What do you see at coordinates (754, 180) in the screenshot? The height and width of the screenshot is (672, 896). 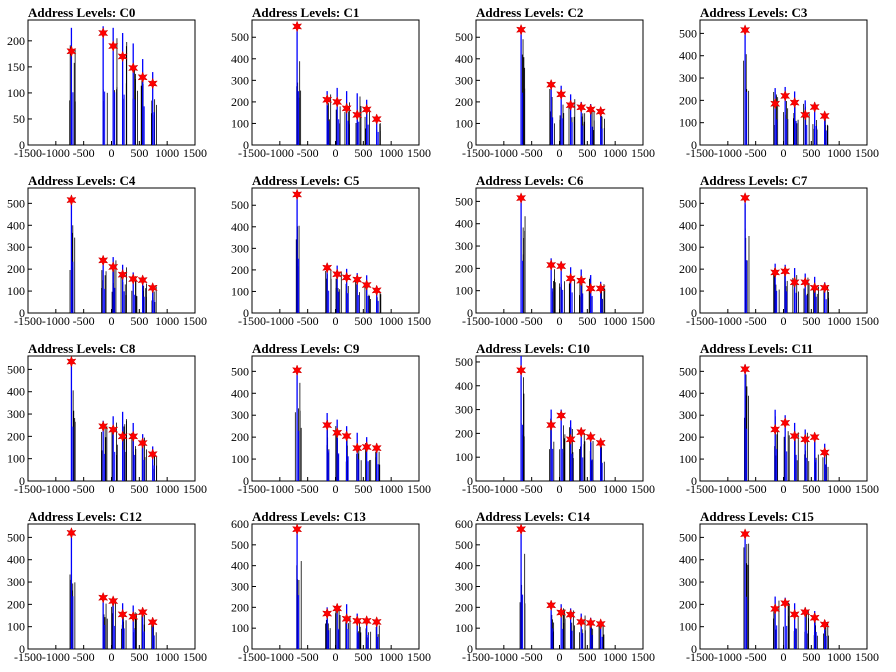 I see `chart-title: Address Levels: C7` at bounding box center [754, 180].